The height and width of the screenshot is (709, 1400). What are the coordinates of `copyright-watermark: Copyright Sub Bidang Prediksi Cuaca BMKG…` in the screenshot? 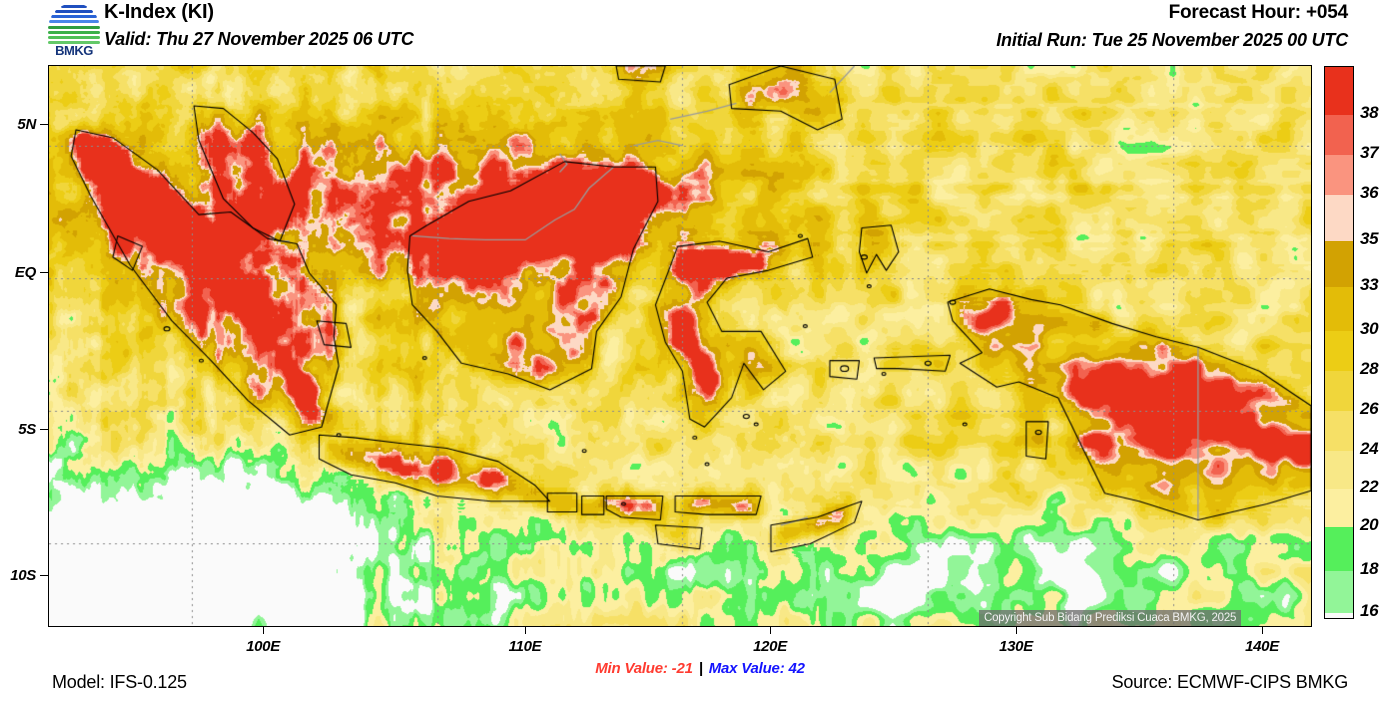 It's located at (1110, 618).